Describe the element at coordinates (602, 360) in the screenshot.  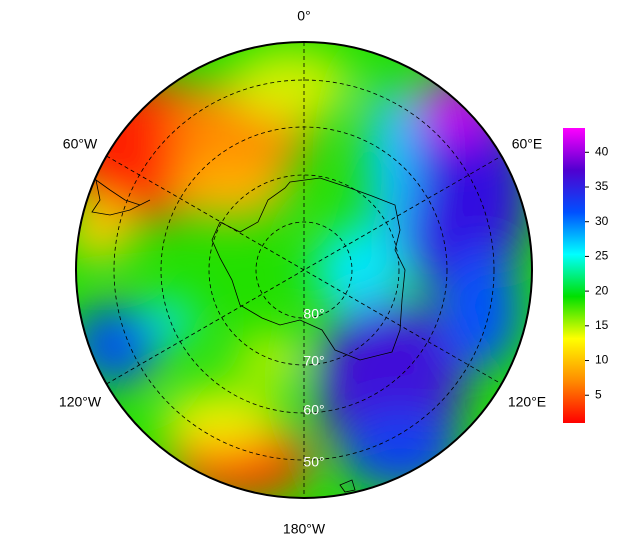
I see `colorbar-tick-label: 10` at that location.